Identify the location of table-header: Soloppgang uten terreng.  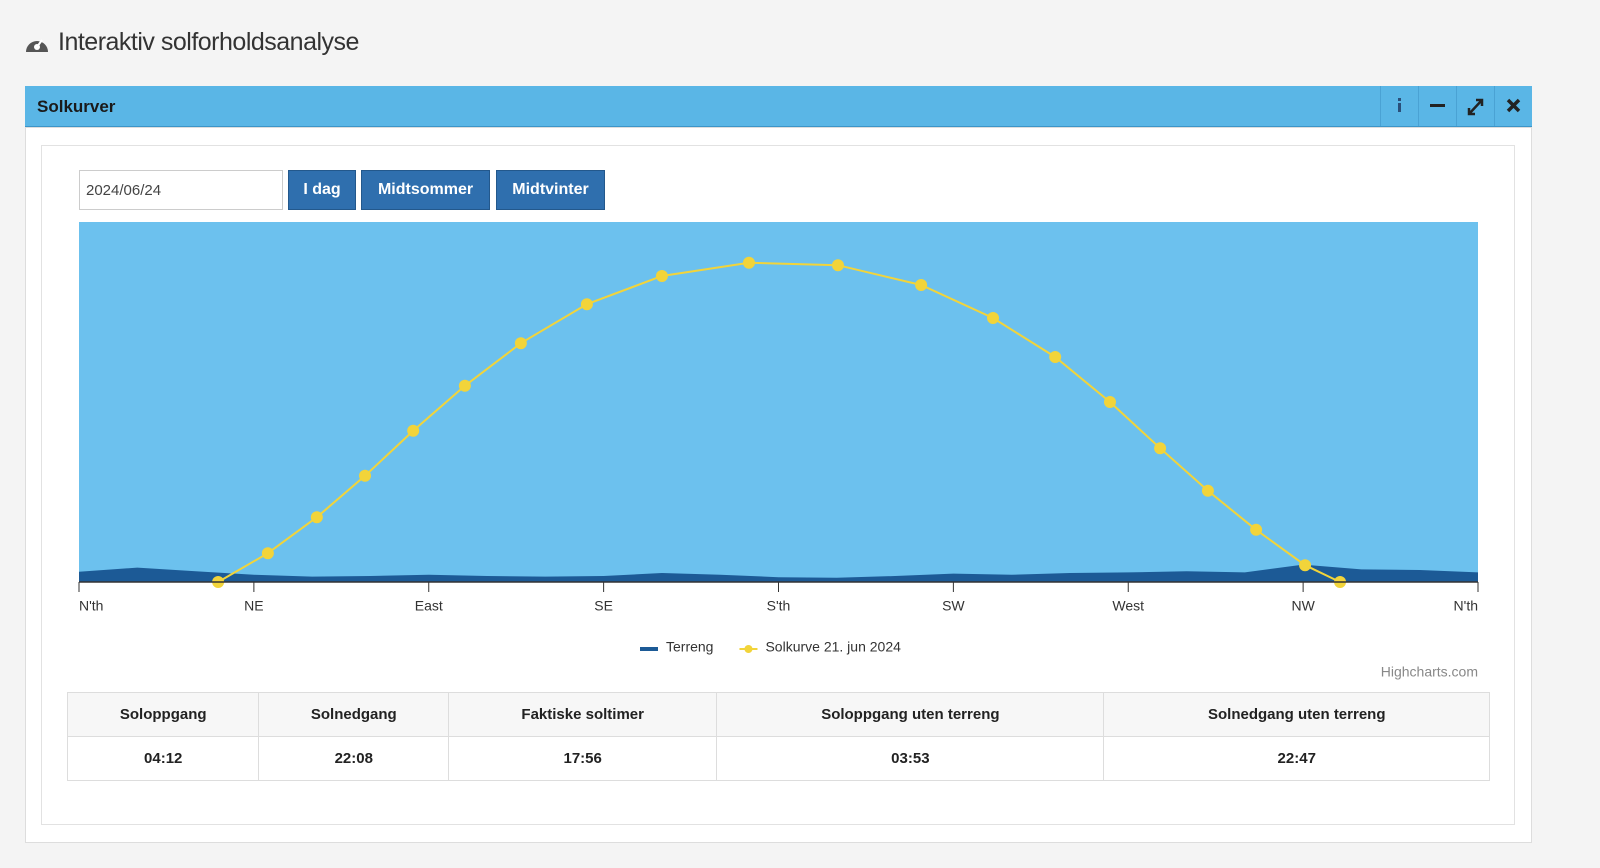
(910, 714).